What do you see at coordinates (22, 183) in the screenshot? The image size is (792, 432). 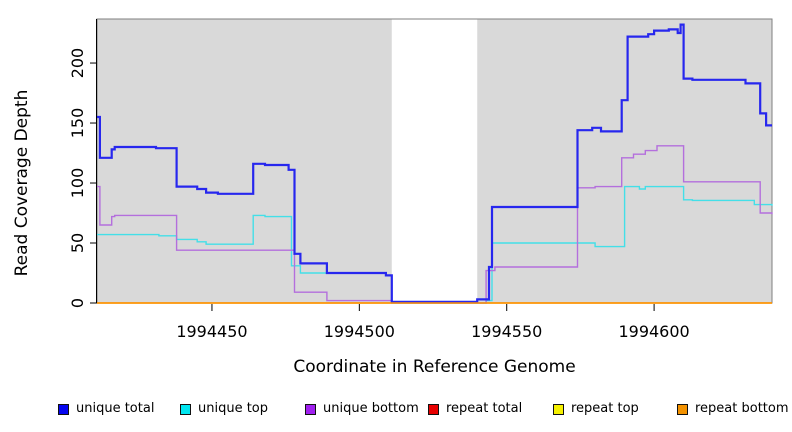 I see `y-axis-title: Read Coverage Depth` at bounding box center [22, 183].